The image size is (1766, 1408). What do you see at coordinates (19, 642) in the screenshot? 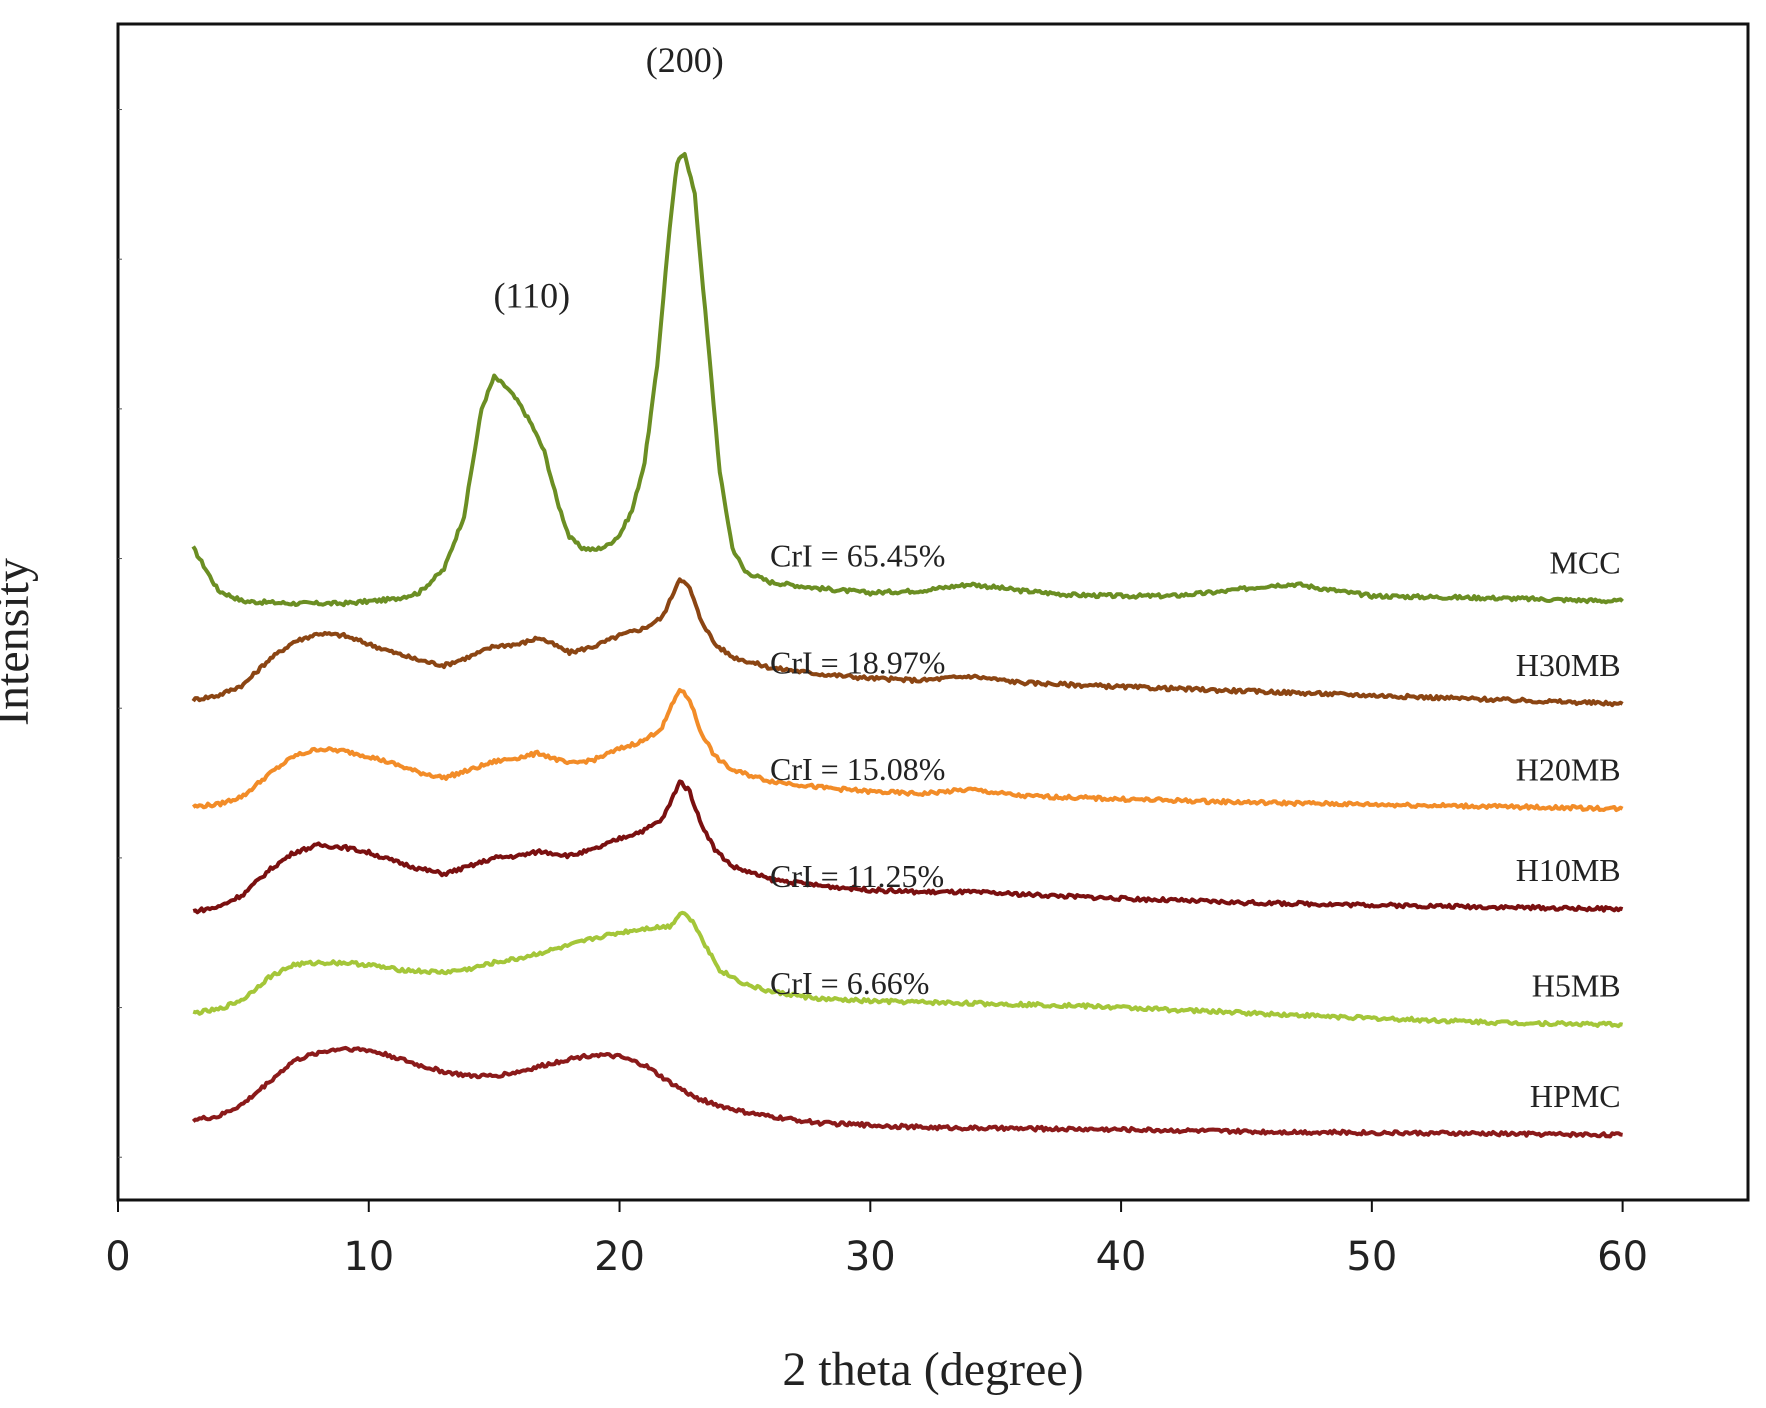
I see `y-axis-title: Intensity` at bounding box center [19, 642].